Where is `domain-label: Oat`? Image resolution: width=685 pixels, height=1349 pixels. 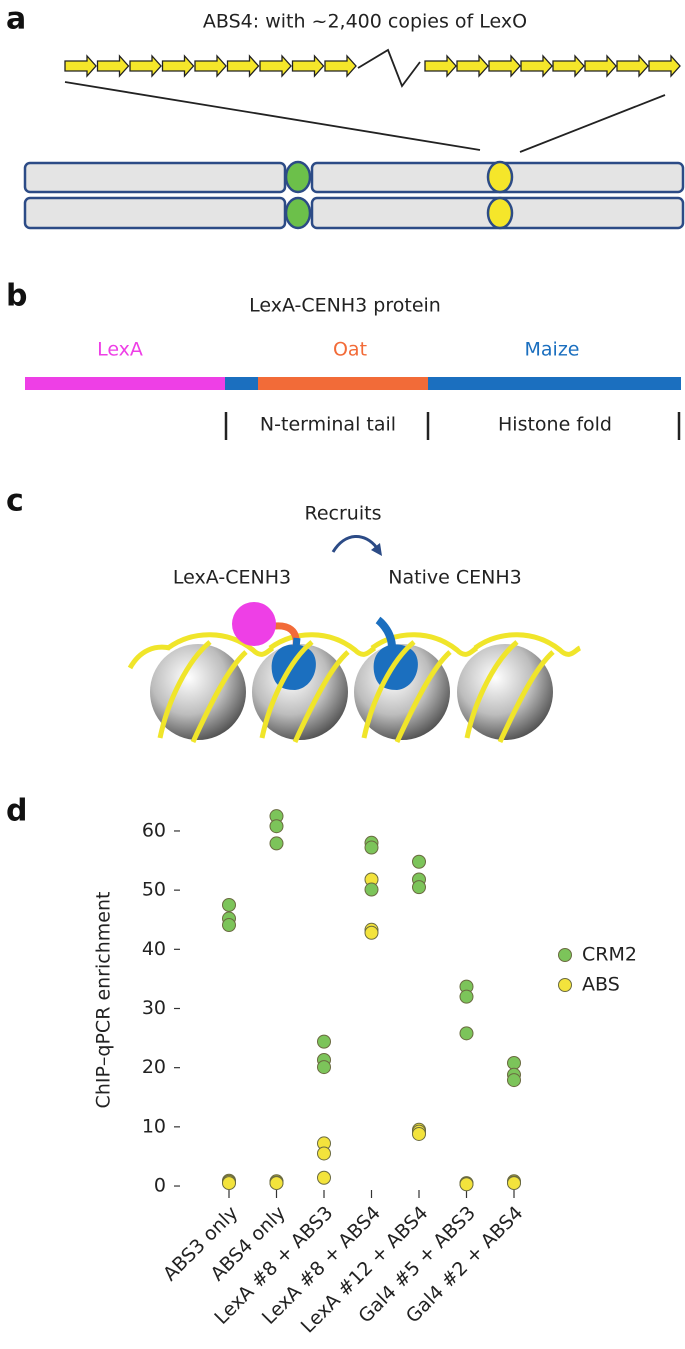 domain-label: Oat is located at coordinates (350, 350).